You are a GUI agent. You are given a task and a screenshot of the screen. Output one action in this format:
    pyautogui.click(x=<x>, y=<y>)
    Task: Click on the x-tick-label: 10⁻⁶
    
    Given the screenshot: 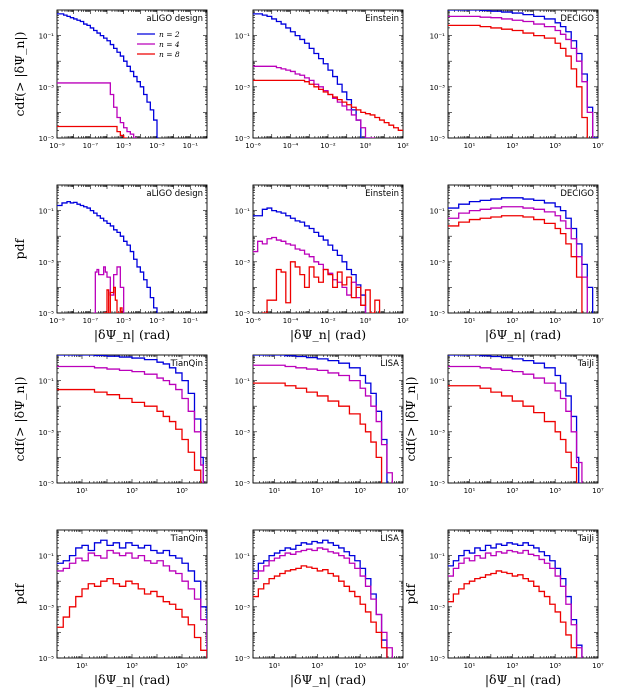 What is the action you would take?
    pyautogui.click(x=253, y=321)
    